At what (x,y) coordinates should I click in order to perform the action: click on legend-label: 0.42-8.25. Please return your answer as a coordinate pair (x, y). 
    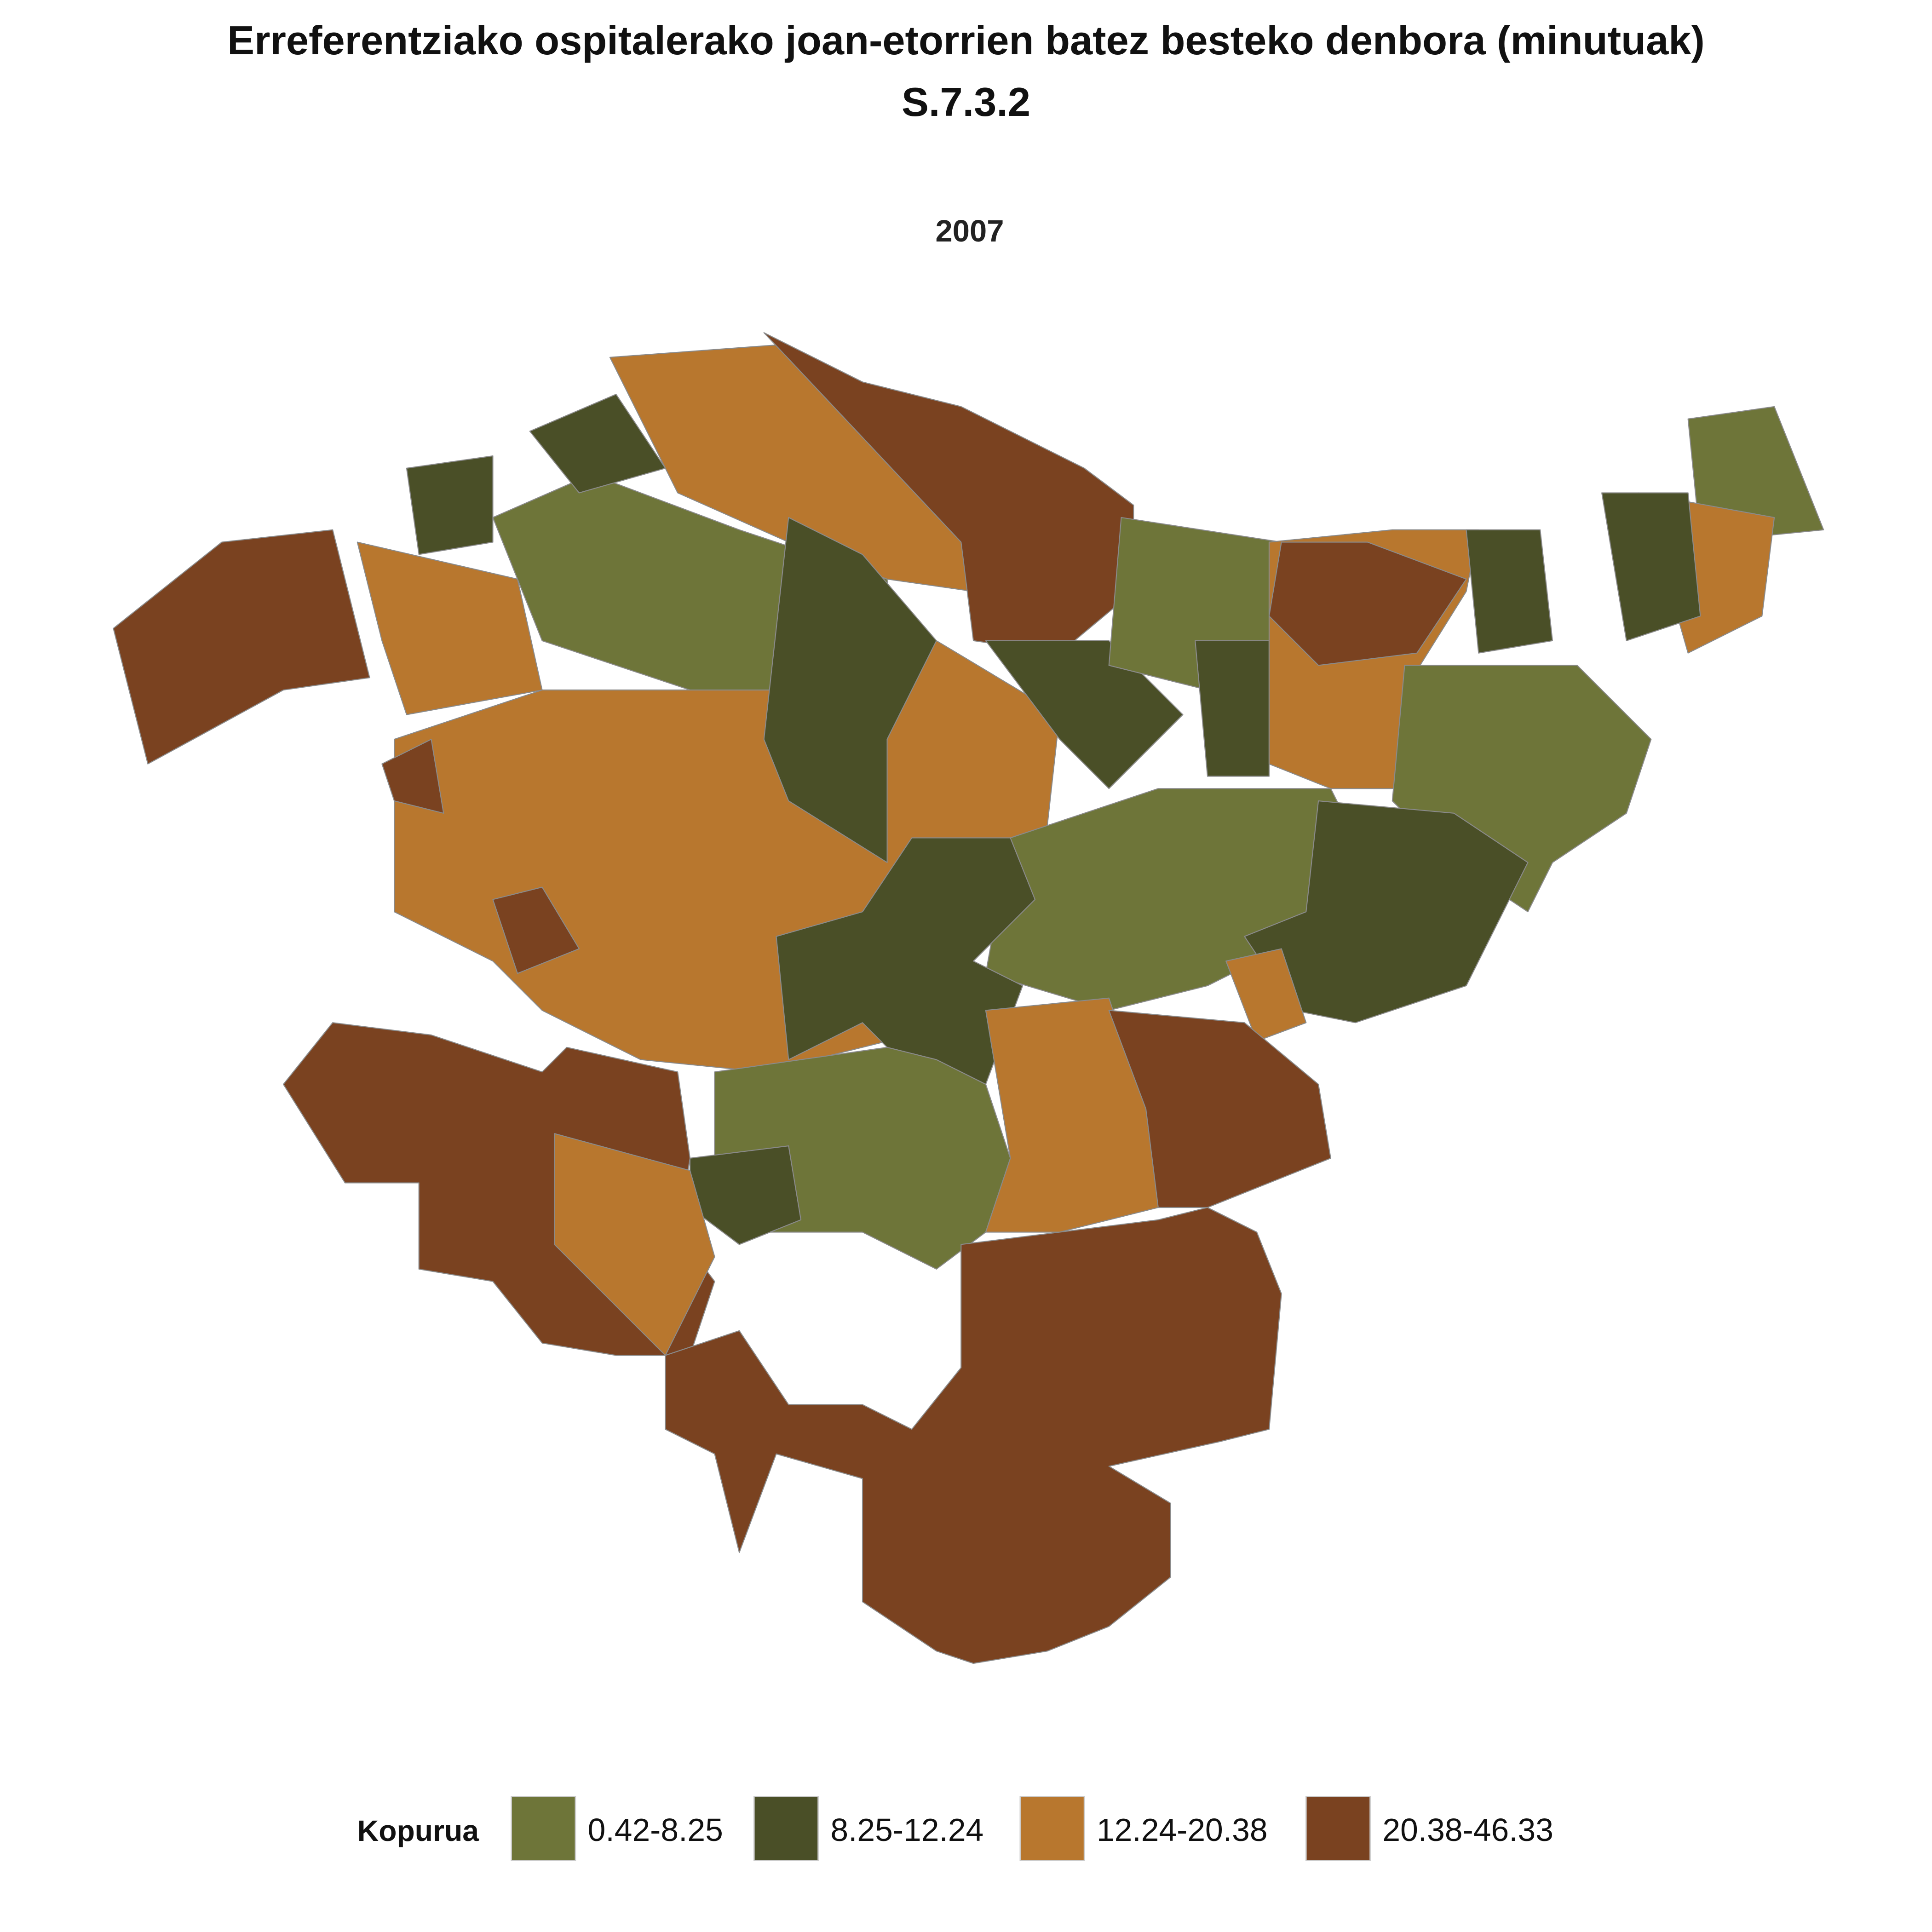
    Looking at the image, I should click on (655, 1830).